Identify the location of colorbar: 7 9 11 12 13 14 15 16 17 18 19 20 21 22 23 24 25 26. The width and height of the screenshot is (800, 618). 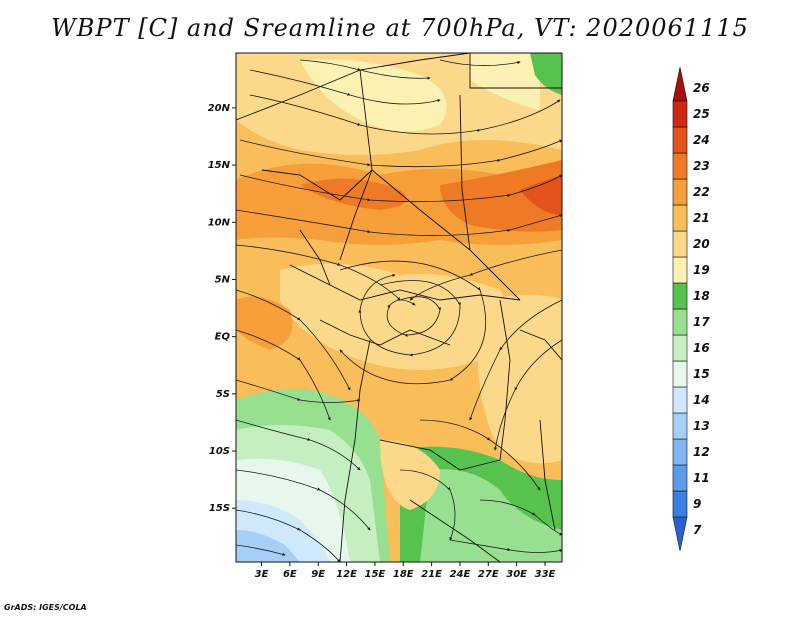
(691, 309).